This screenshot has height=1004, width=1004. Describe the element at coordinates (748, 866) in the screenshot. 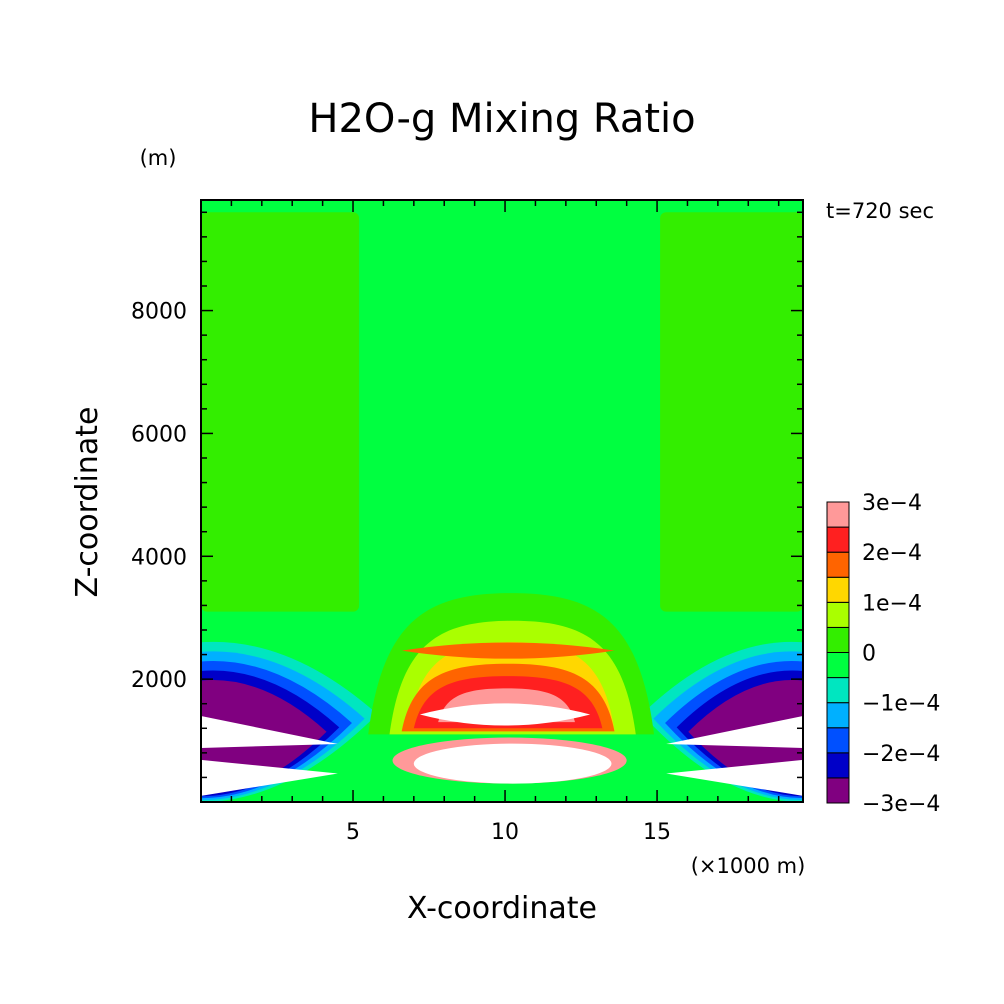

I see `x-unit-label: (×1000 m)` at that location.